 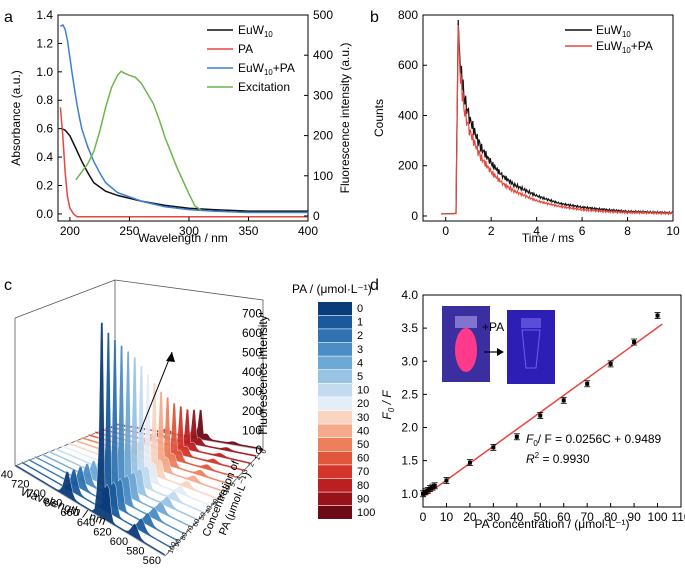 What do you see at coordinates (624, 47) in the screenshot?
I see `panel-b-legend-label: EuW10+PA` at bounding box center [624, 47].